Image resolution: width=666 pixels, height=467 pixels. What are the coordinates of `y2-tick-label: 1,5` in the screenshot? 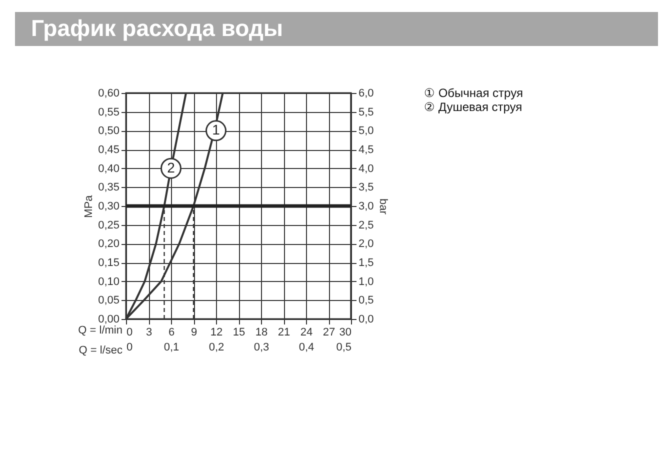 It's located at (366, 263).